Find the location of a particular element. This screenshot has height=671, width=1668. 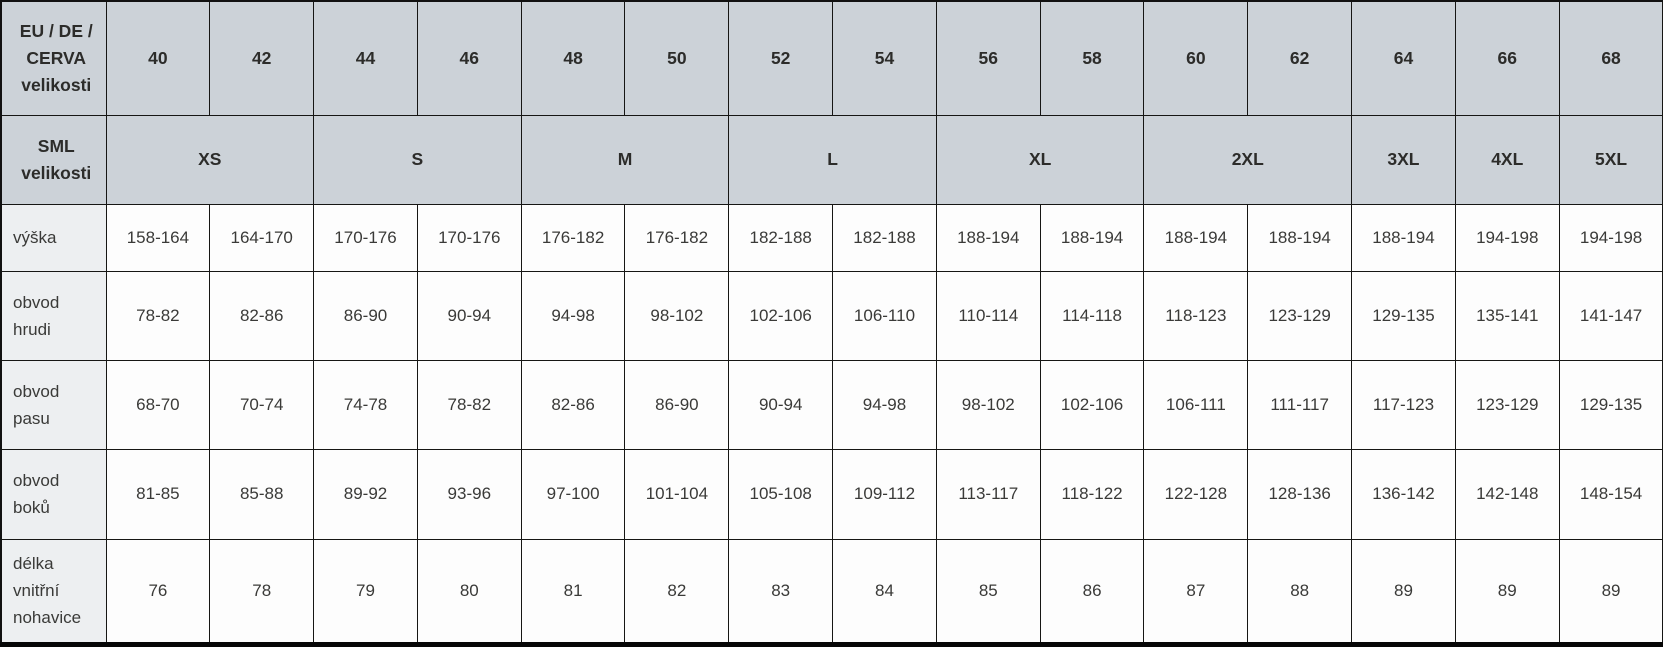

value-cell: 76 is located at coordinates (158, 591).